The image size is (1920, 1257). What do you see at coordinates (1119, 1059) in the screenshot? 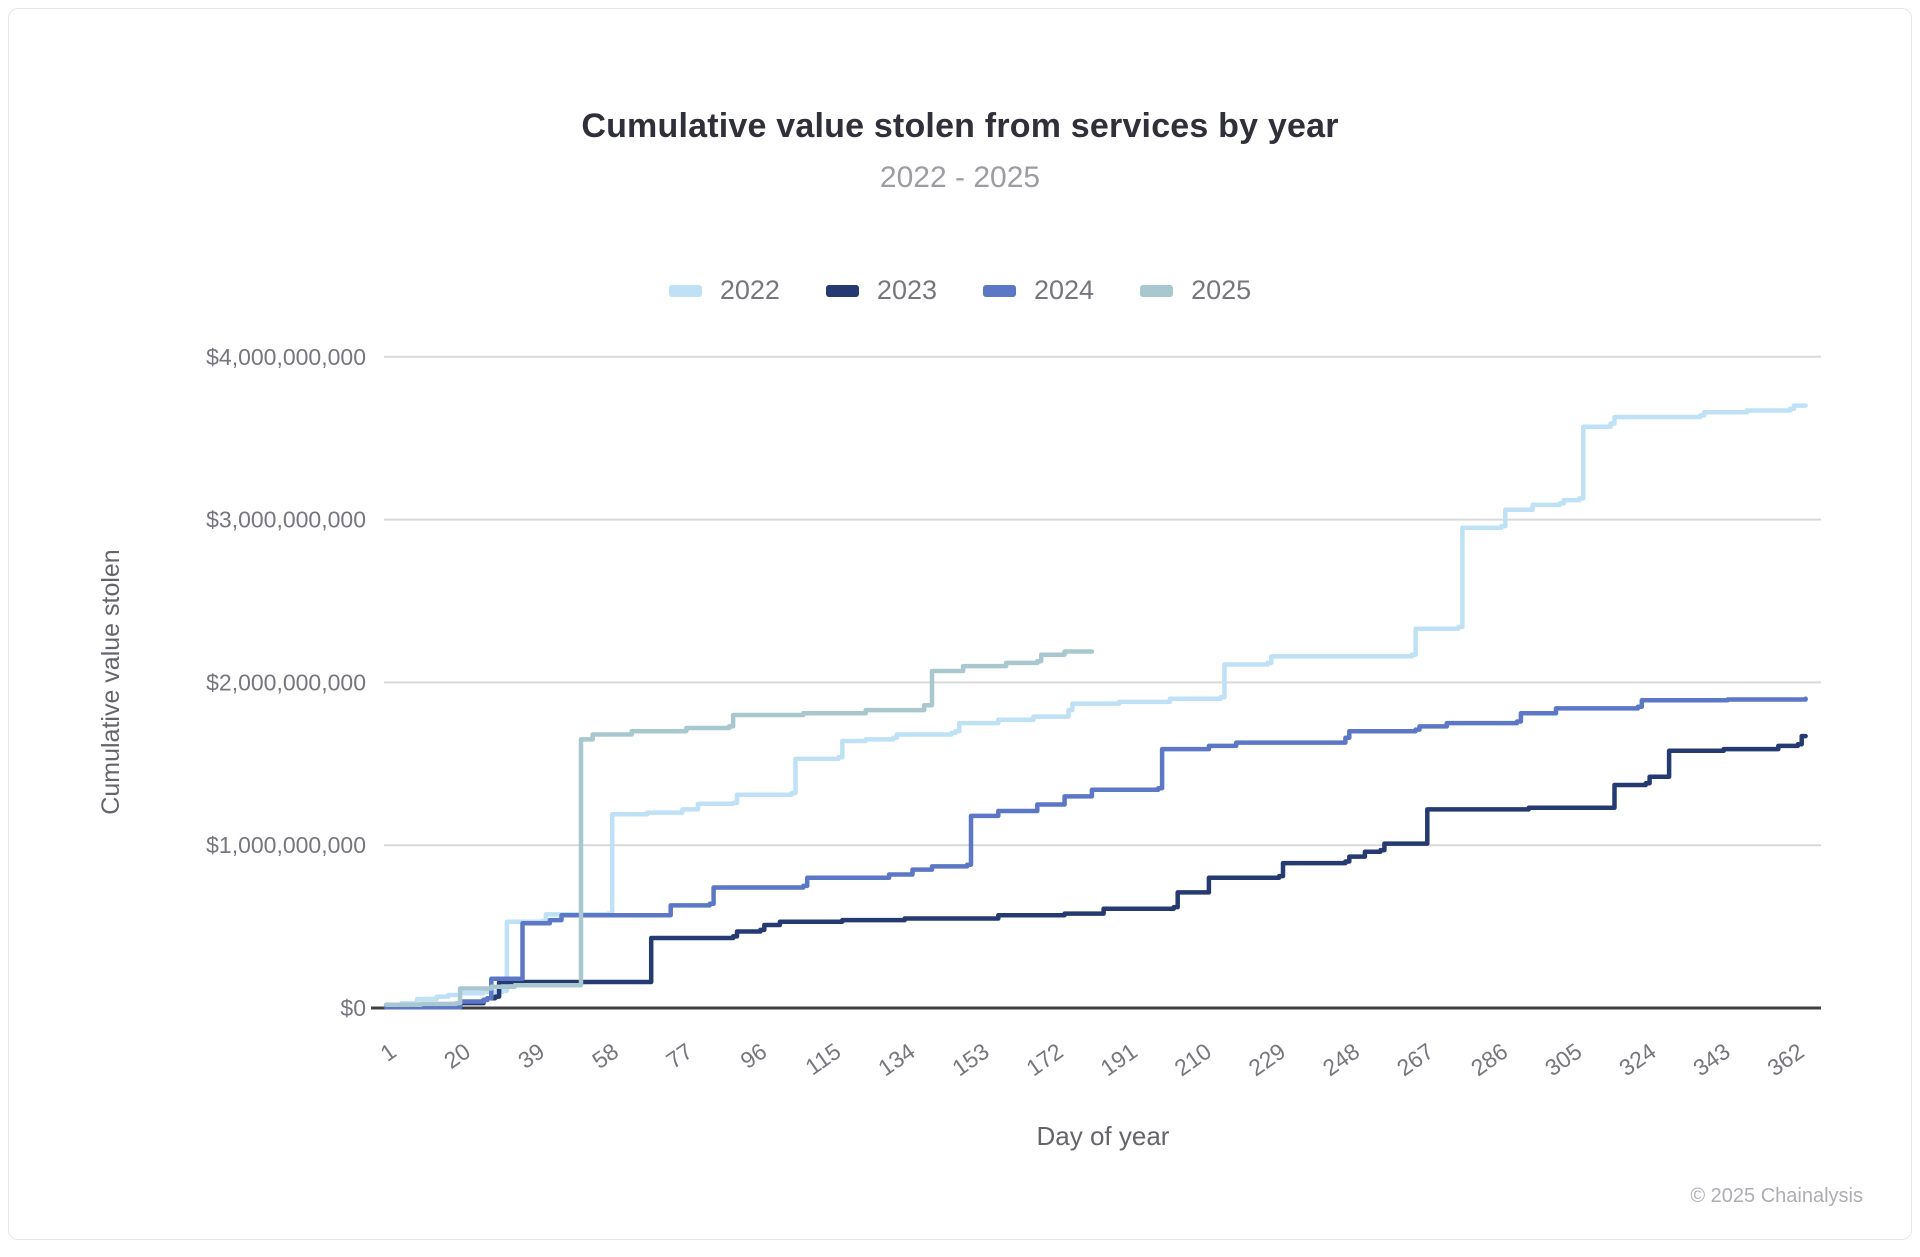
I see `x-tick-label: 191` at bounding box center [1119, 1059].